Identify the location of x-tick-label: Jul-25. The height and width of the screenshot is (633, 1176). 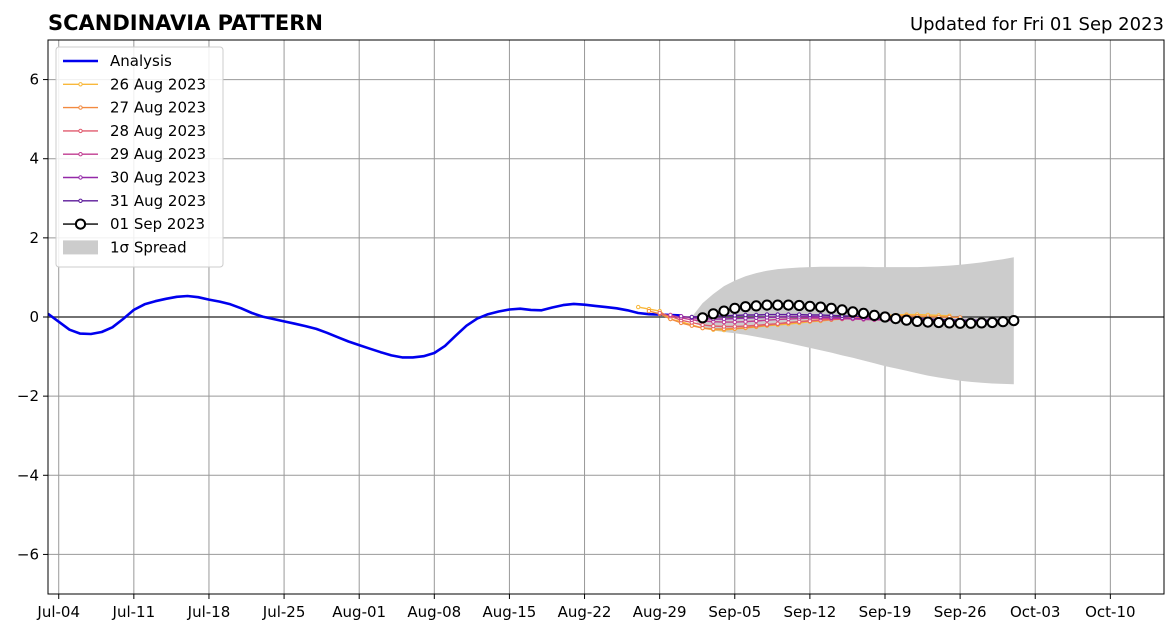
(284, 612).